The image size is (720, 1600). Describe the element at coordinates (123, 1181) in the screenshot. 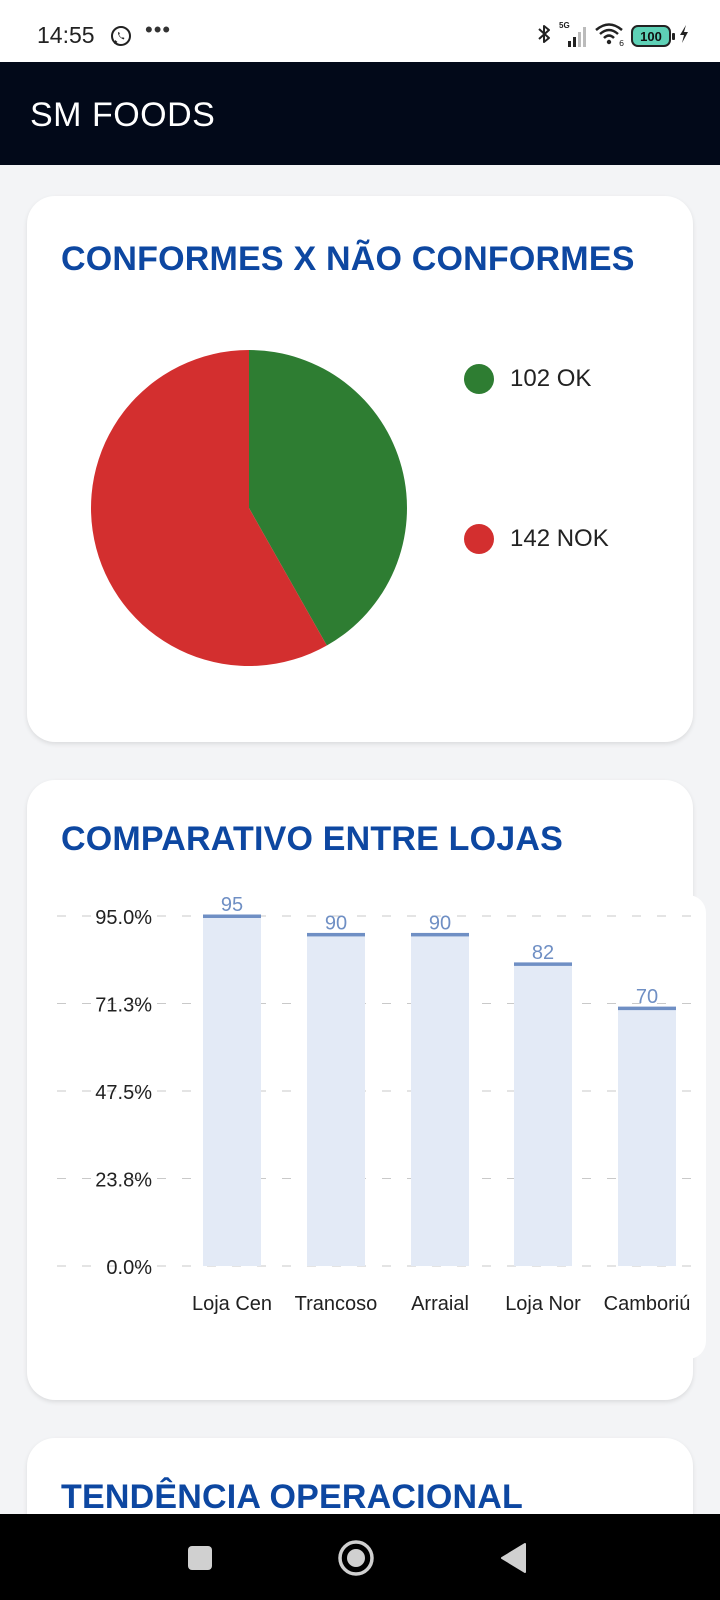

I see `y-tick-label: 23.8%` at that location.